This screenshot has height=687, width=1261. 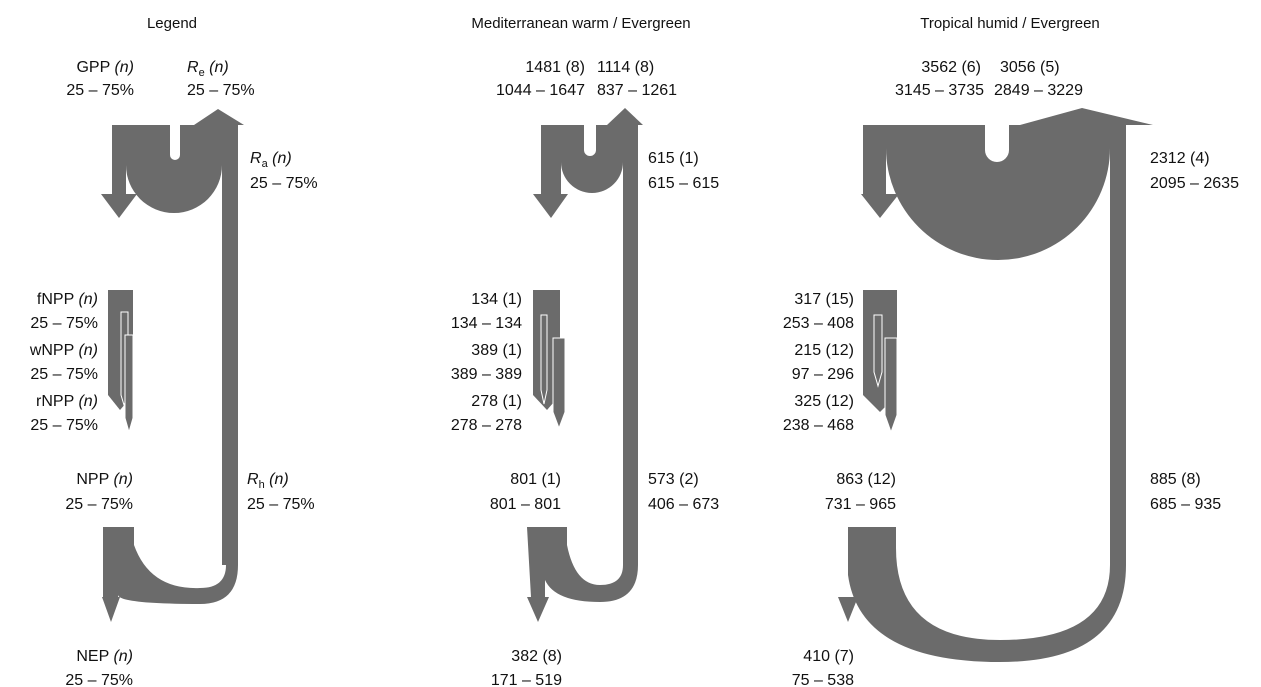 I want to click on svg-text: 615 – 615, so click(x=683, y=183).